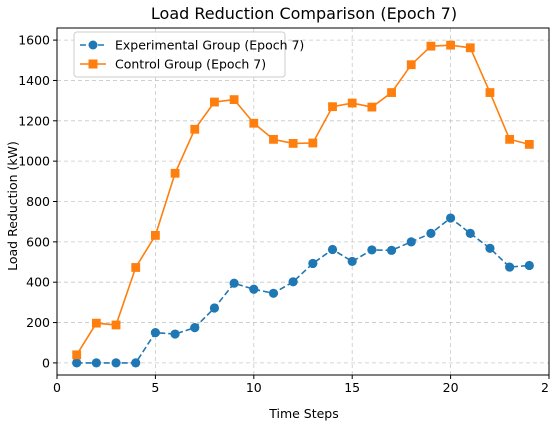 This screenshot has height=425, width=550. Describe the element at coordinates (34, 80) in the screenshot. I see `y-tick-label: 1400` at that location.